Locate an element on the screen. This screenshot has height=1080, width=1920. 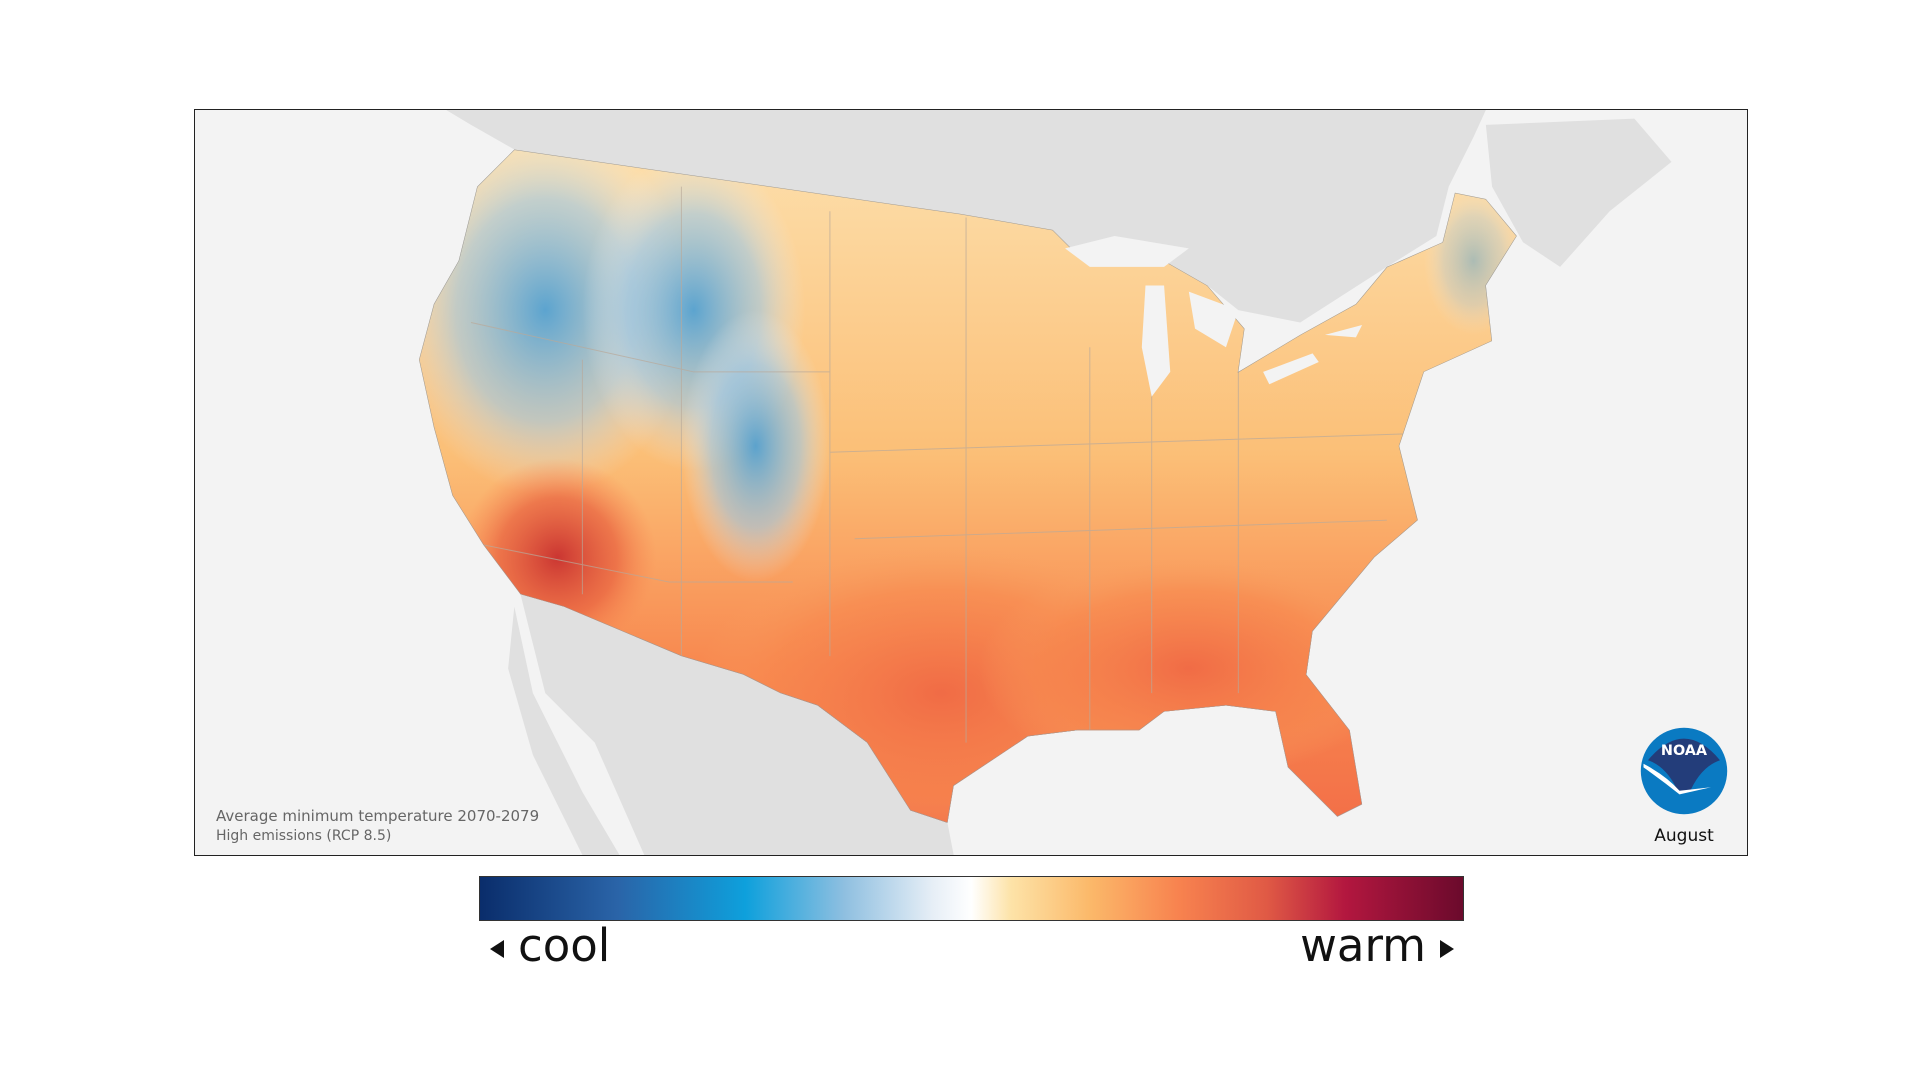
legend-warm: warm is located at coordinates (1377, 946).